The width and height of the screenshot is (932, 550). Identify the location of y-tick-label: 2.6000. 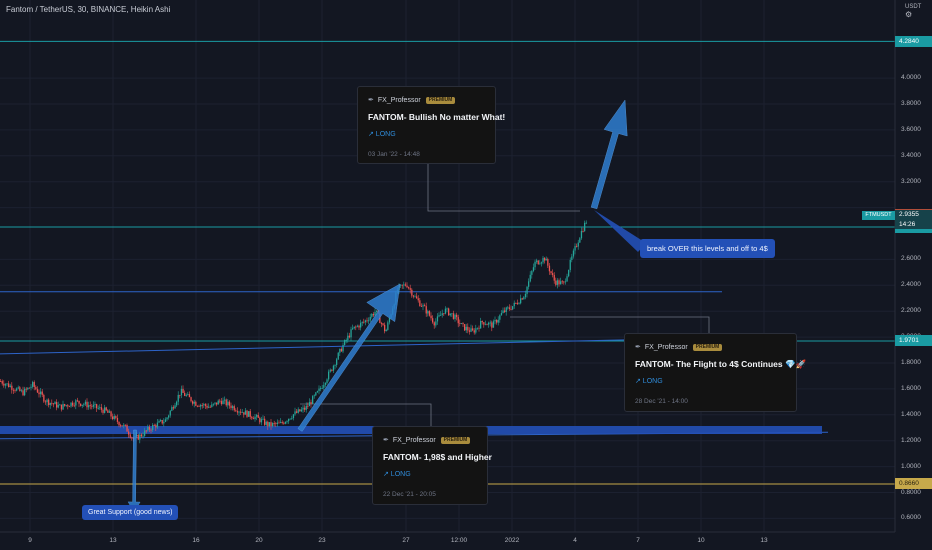
(911, 259).